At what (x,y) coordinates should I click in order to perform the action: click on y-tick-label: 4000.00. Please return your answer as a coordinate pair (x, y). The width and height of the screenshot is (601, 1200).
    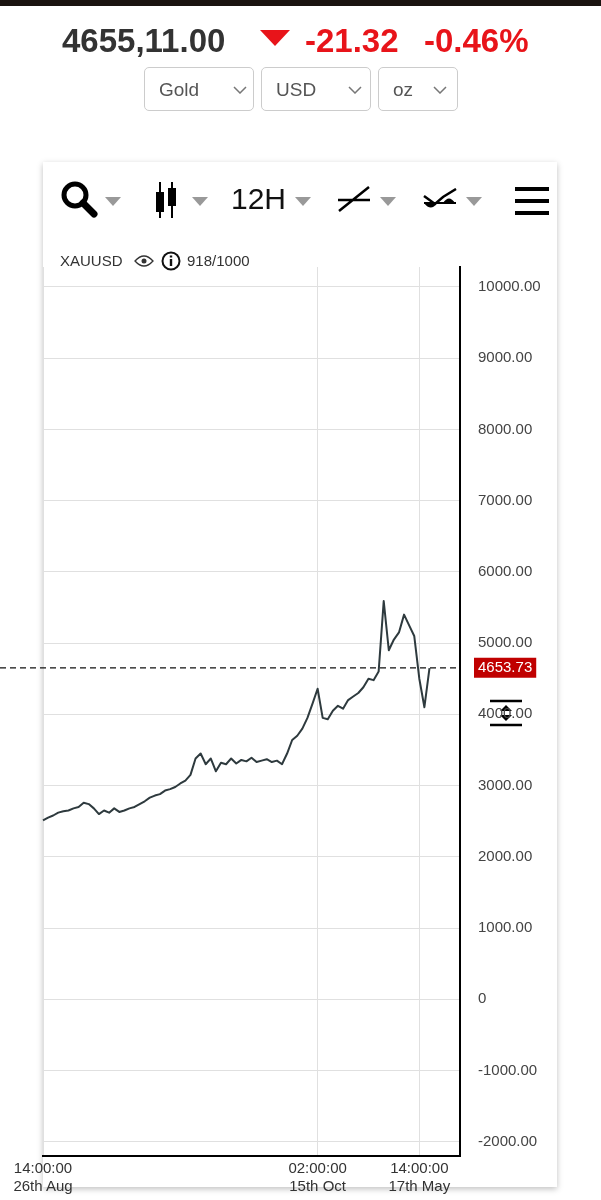
    Looking at the image, I should click on (505, 713).